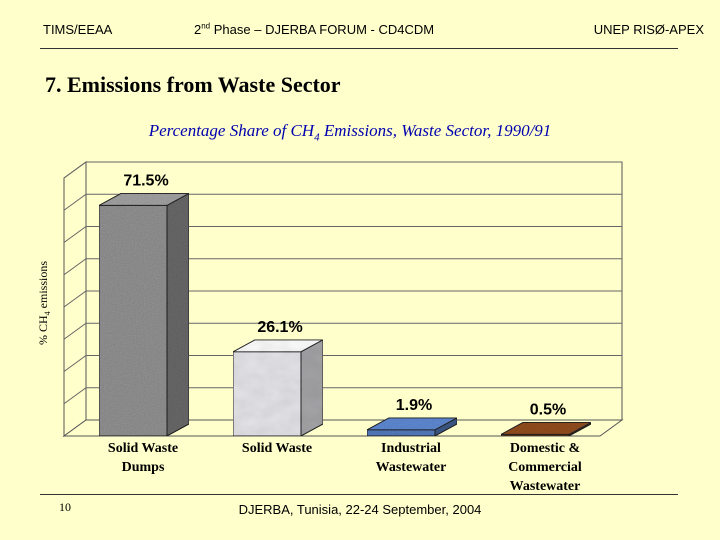  What do you see at coordinates (231, 130) in the screenshot?
I see `chart-title-main: Percentage Share of CH` at bounding box center [231, 130].